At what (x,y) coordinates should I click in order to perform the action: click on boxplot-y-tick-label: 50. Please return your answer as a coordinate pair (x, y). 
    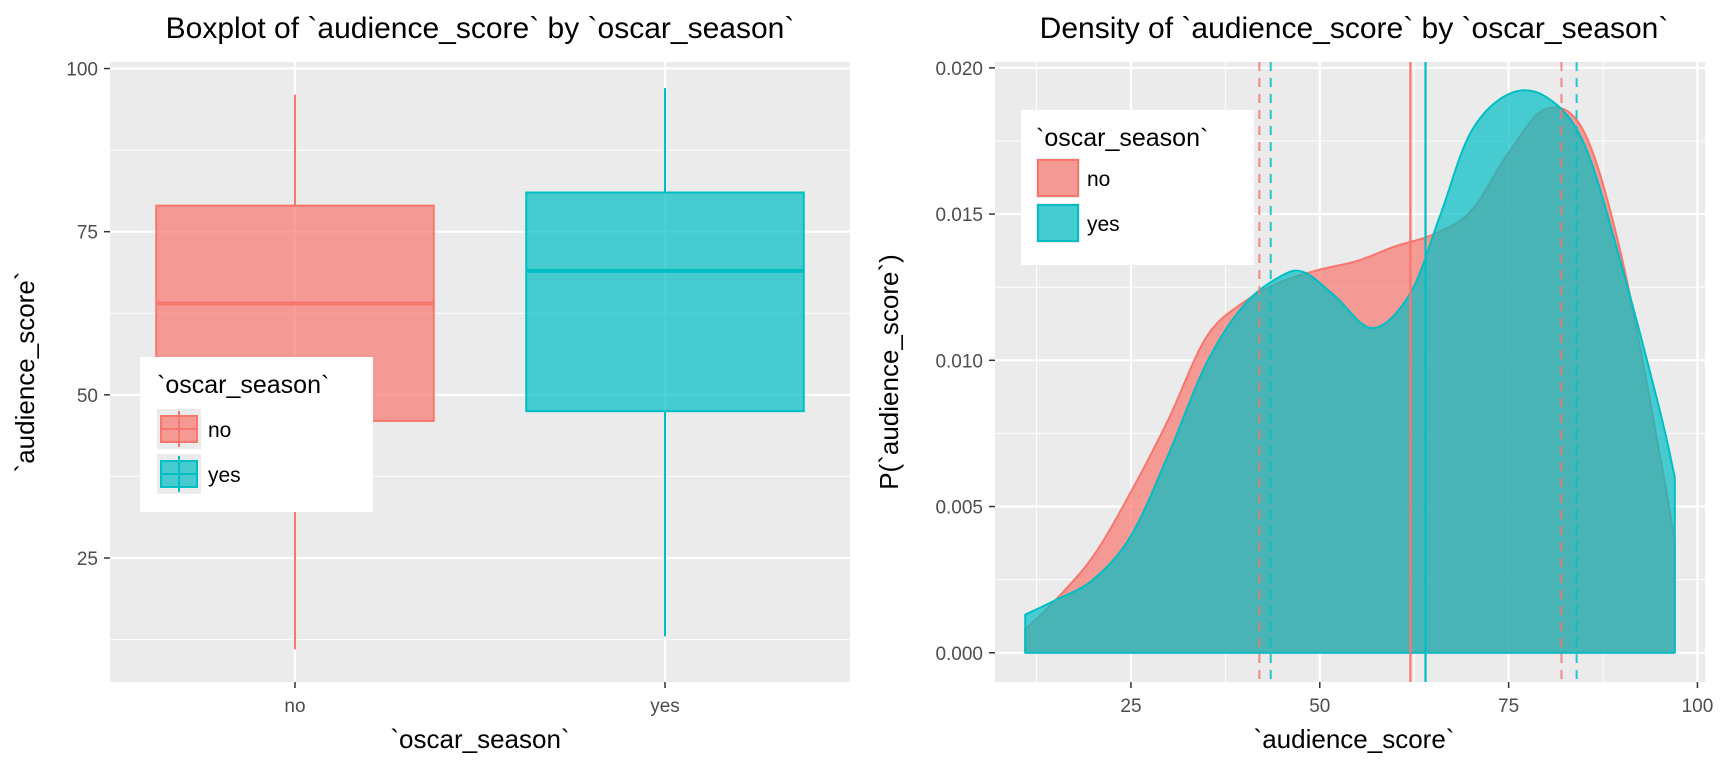
    Looking at the image, I should click on (87, 396).